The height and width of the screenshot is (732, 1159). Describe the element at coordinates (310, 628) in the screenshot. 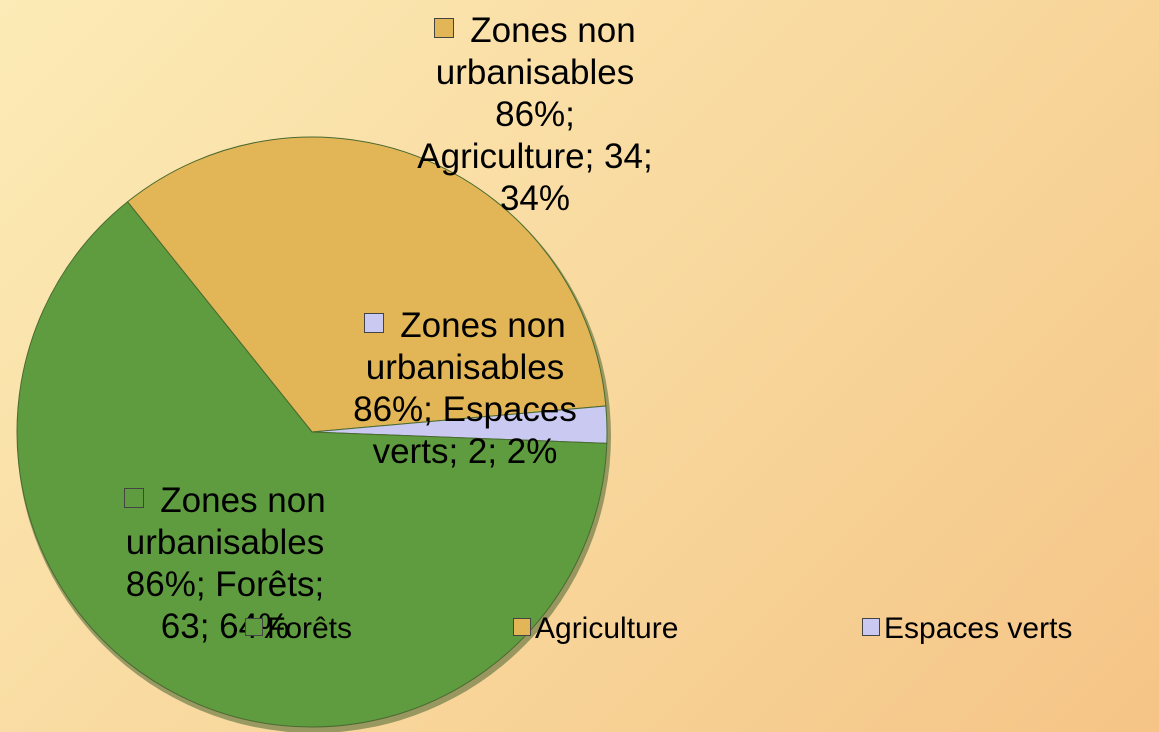

I see `legend-label: Forêts` at that location.